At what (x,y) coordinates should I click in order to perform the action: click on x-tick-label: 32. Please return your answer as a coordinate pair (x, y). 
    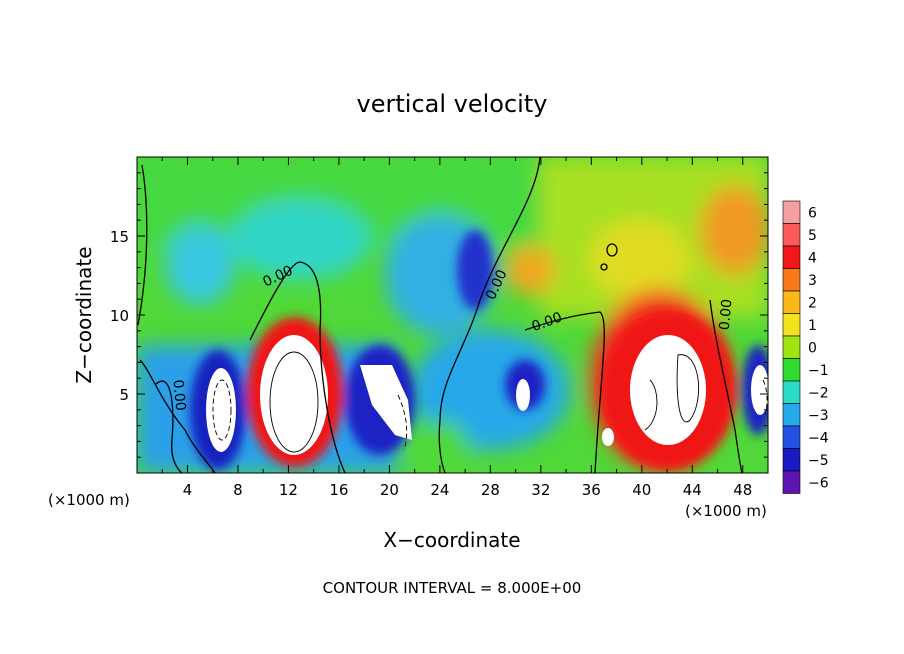
    Looking at the image, I should click on (540, 490).